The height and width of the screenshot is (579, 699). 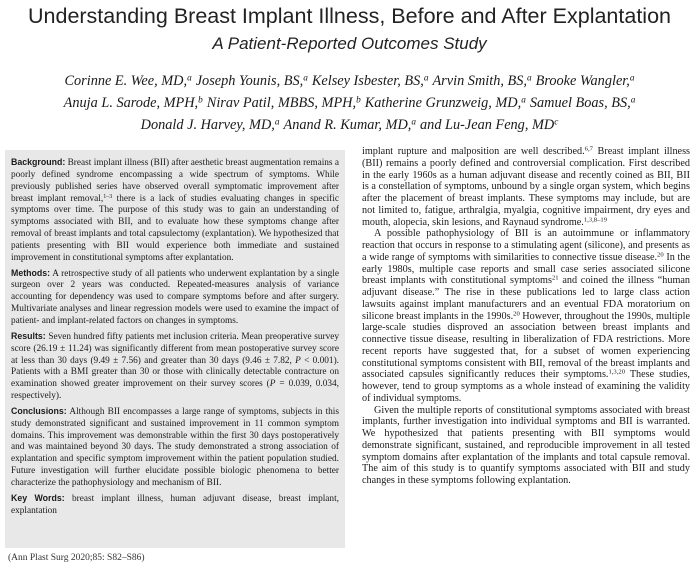 I want to click on author: Nirav Patil, MBBS, MPH,b, so click(x=284, y=103).